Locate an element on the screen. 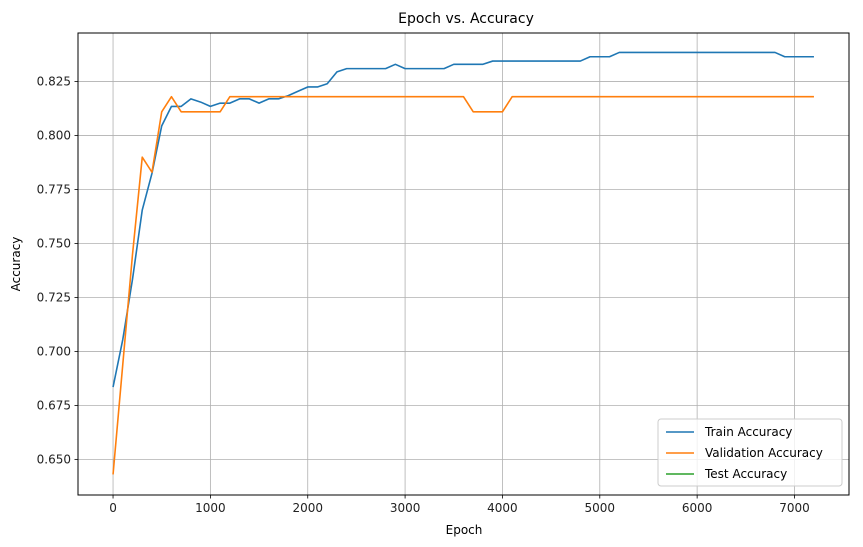  legend-label-train: Train Accuracy is located at coordinates (748, 432).